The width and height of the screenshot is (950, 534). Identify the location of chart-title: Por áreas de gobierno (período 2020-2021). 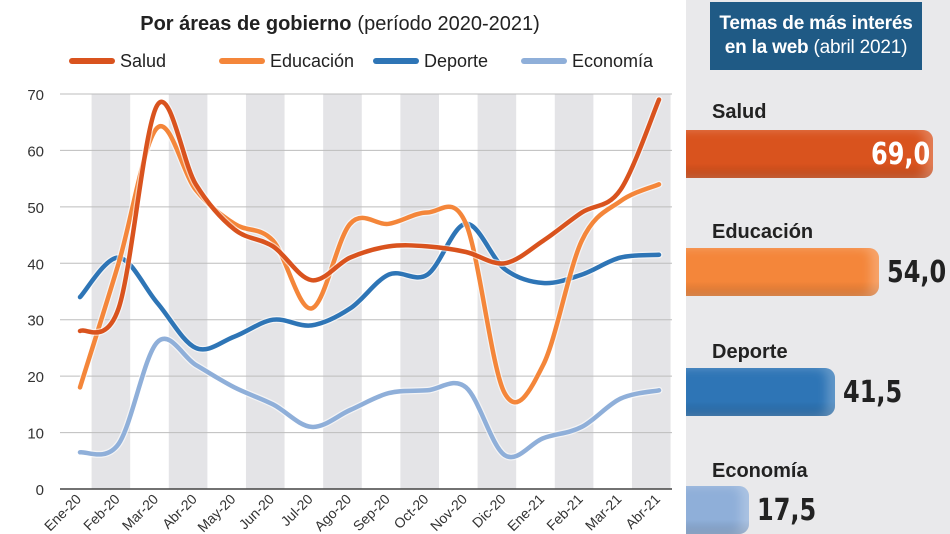
(340, 24).